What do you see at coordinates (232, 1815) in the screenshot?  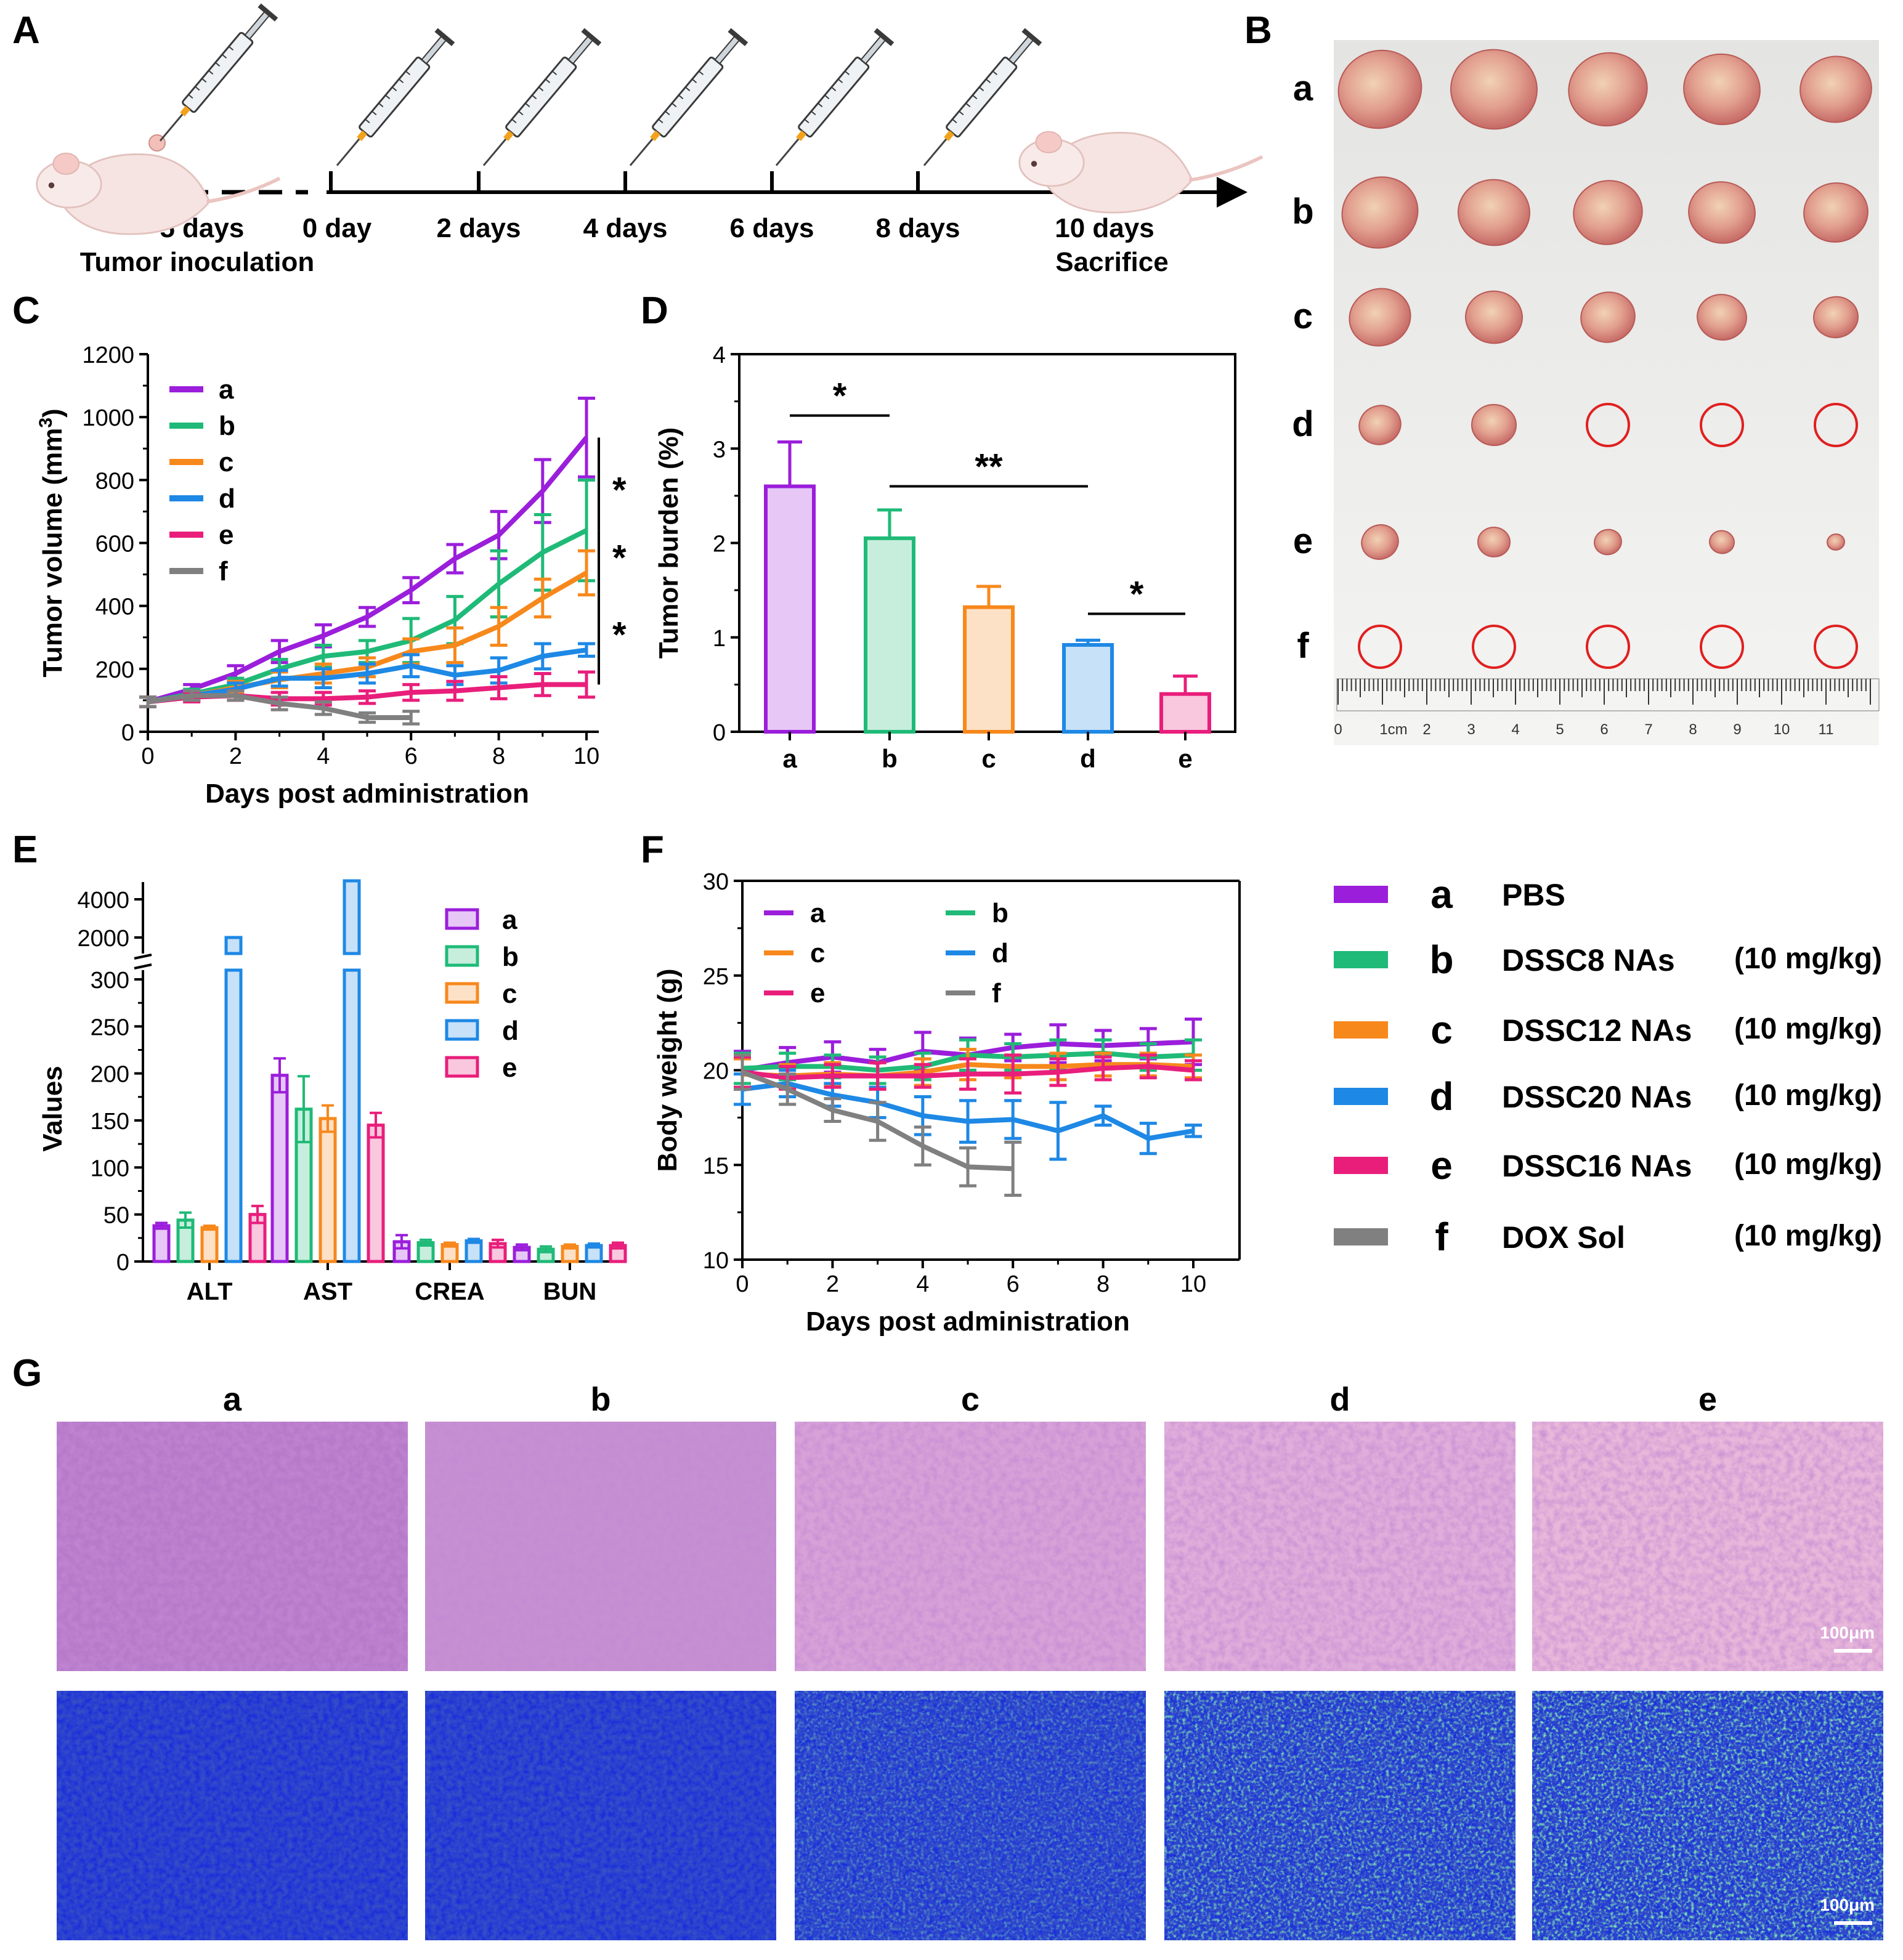 I see `tunel-stain-image` at bounding box center [232, 1815].